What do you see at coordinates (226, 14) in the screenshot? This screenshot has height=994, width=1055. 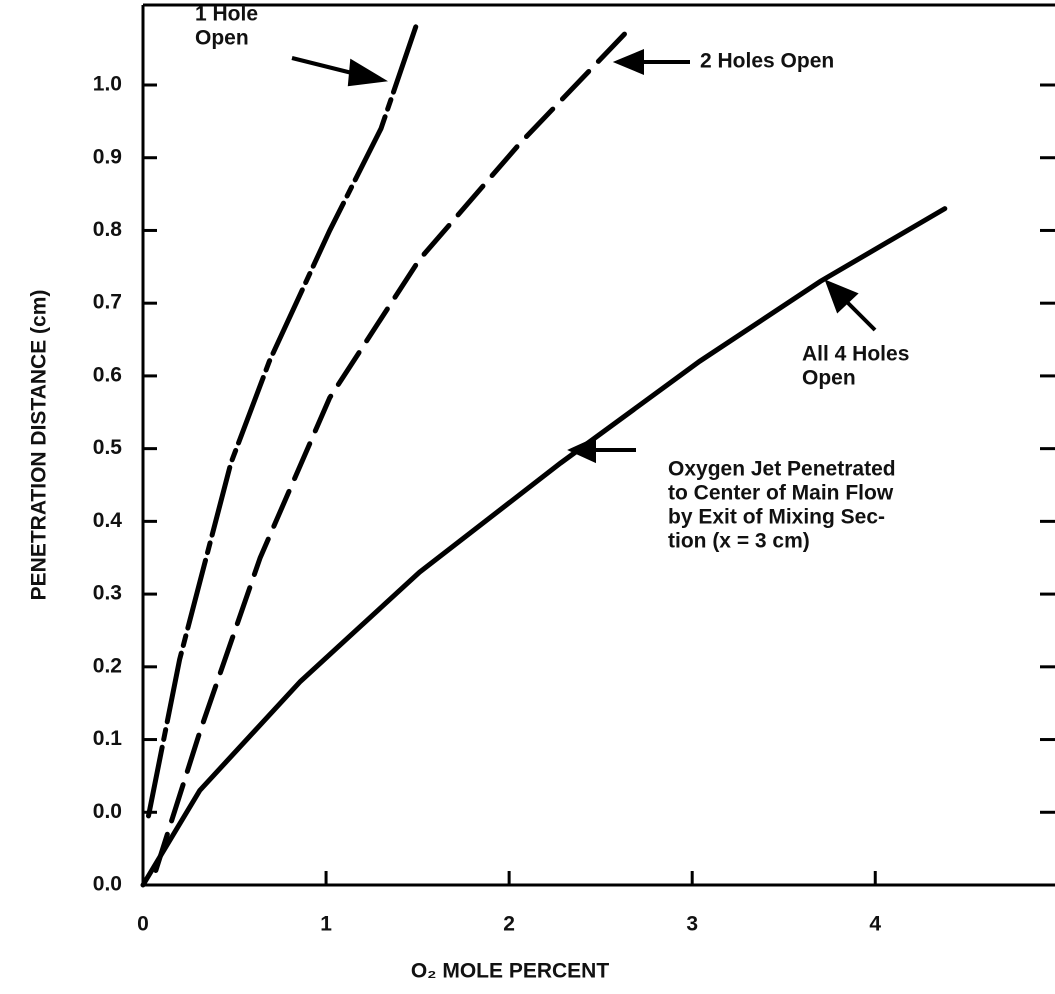 I see `annotation: 1 Hole` at bounding box center [226, 14].